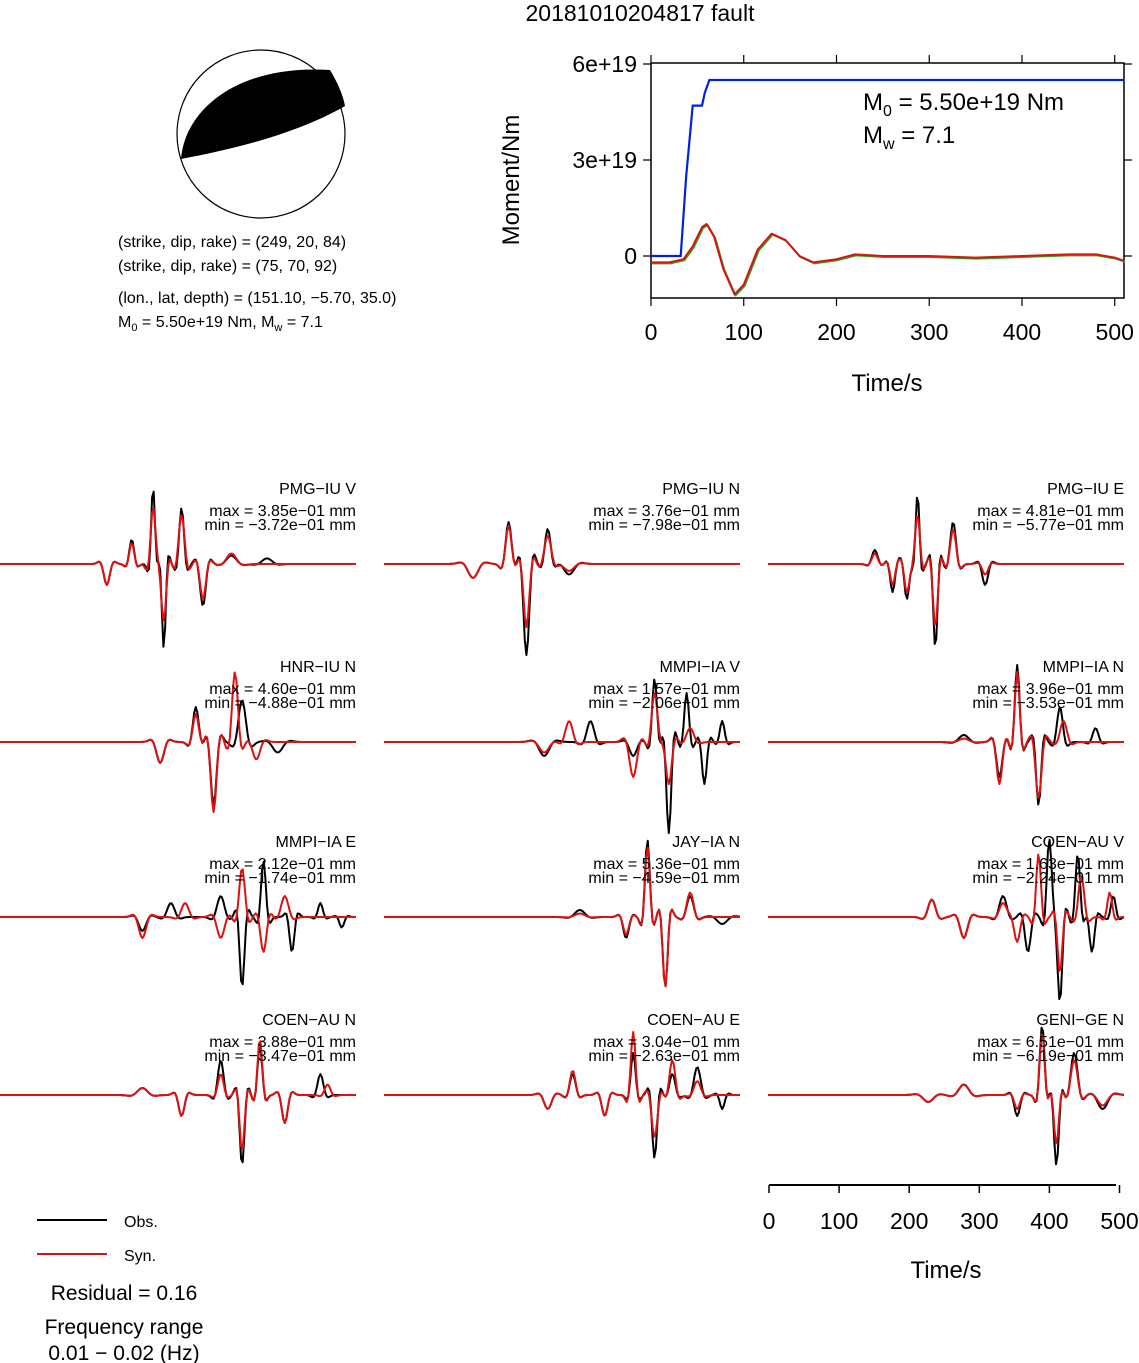 Image resolution: width=1139 pixels, height=1363 pixels. Describe the element at coordinates (1048, 878) in the screenshot. I see `station-min: min = −2.24e−01 mm` at that location.